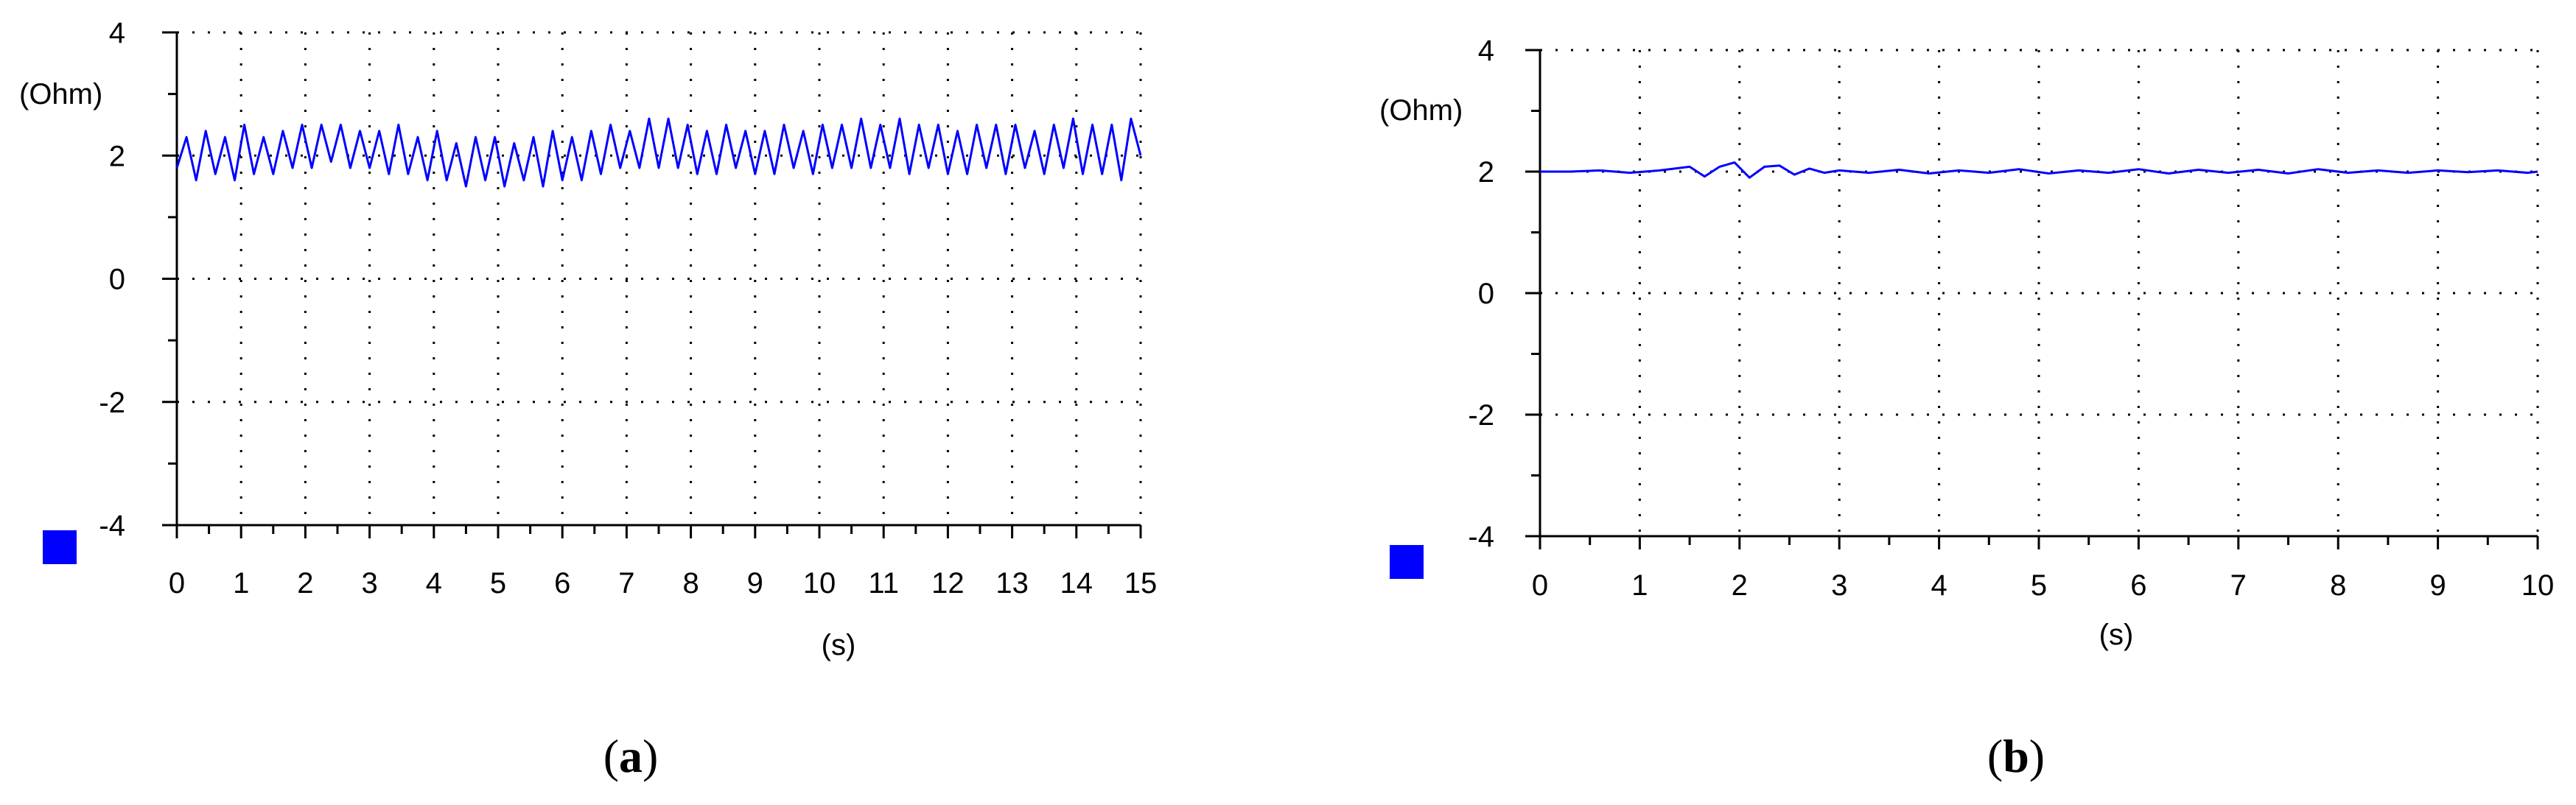 The height and width of the screenshot is (805, 2576). I want to click on x-tick-label: 11, so click(884, 583).